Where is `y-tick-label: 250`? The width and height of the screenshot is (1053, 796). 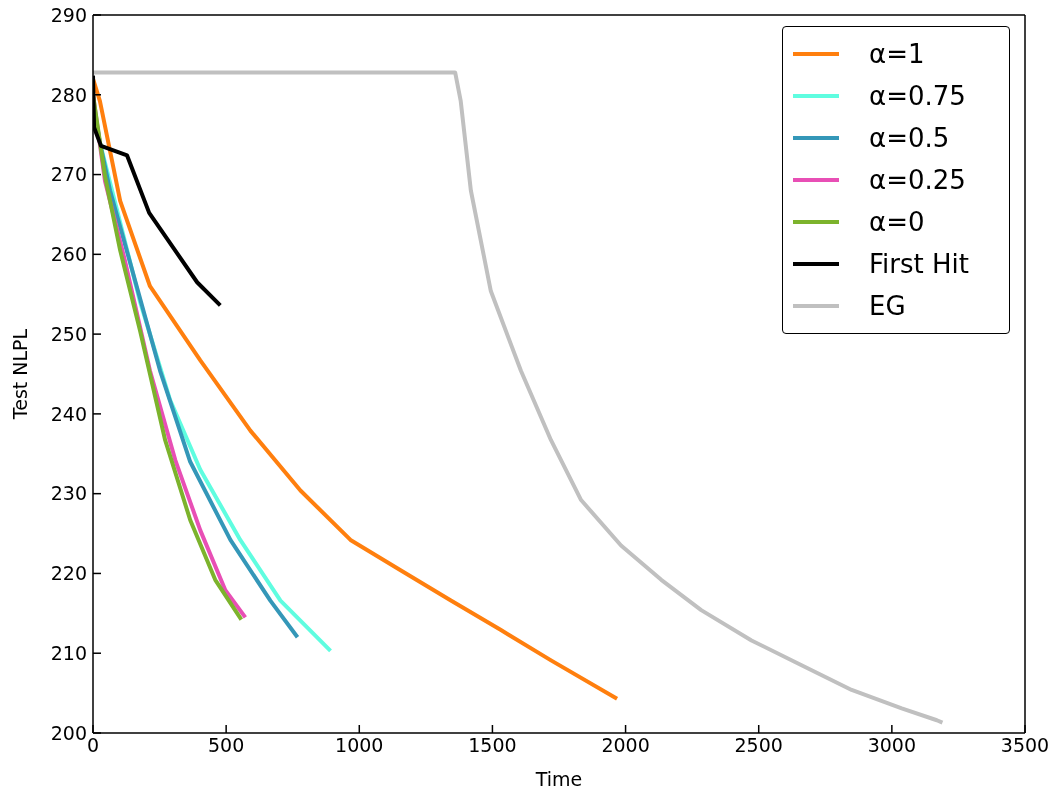 y-tick-label: 250 is located at coordinates (68, 333).